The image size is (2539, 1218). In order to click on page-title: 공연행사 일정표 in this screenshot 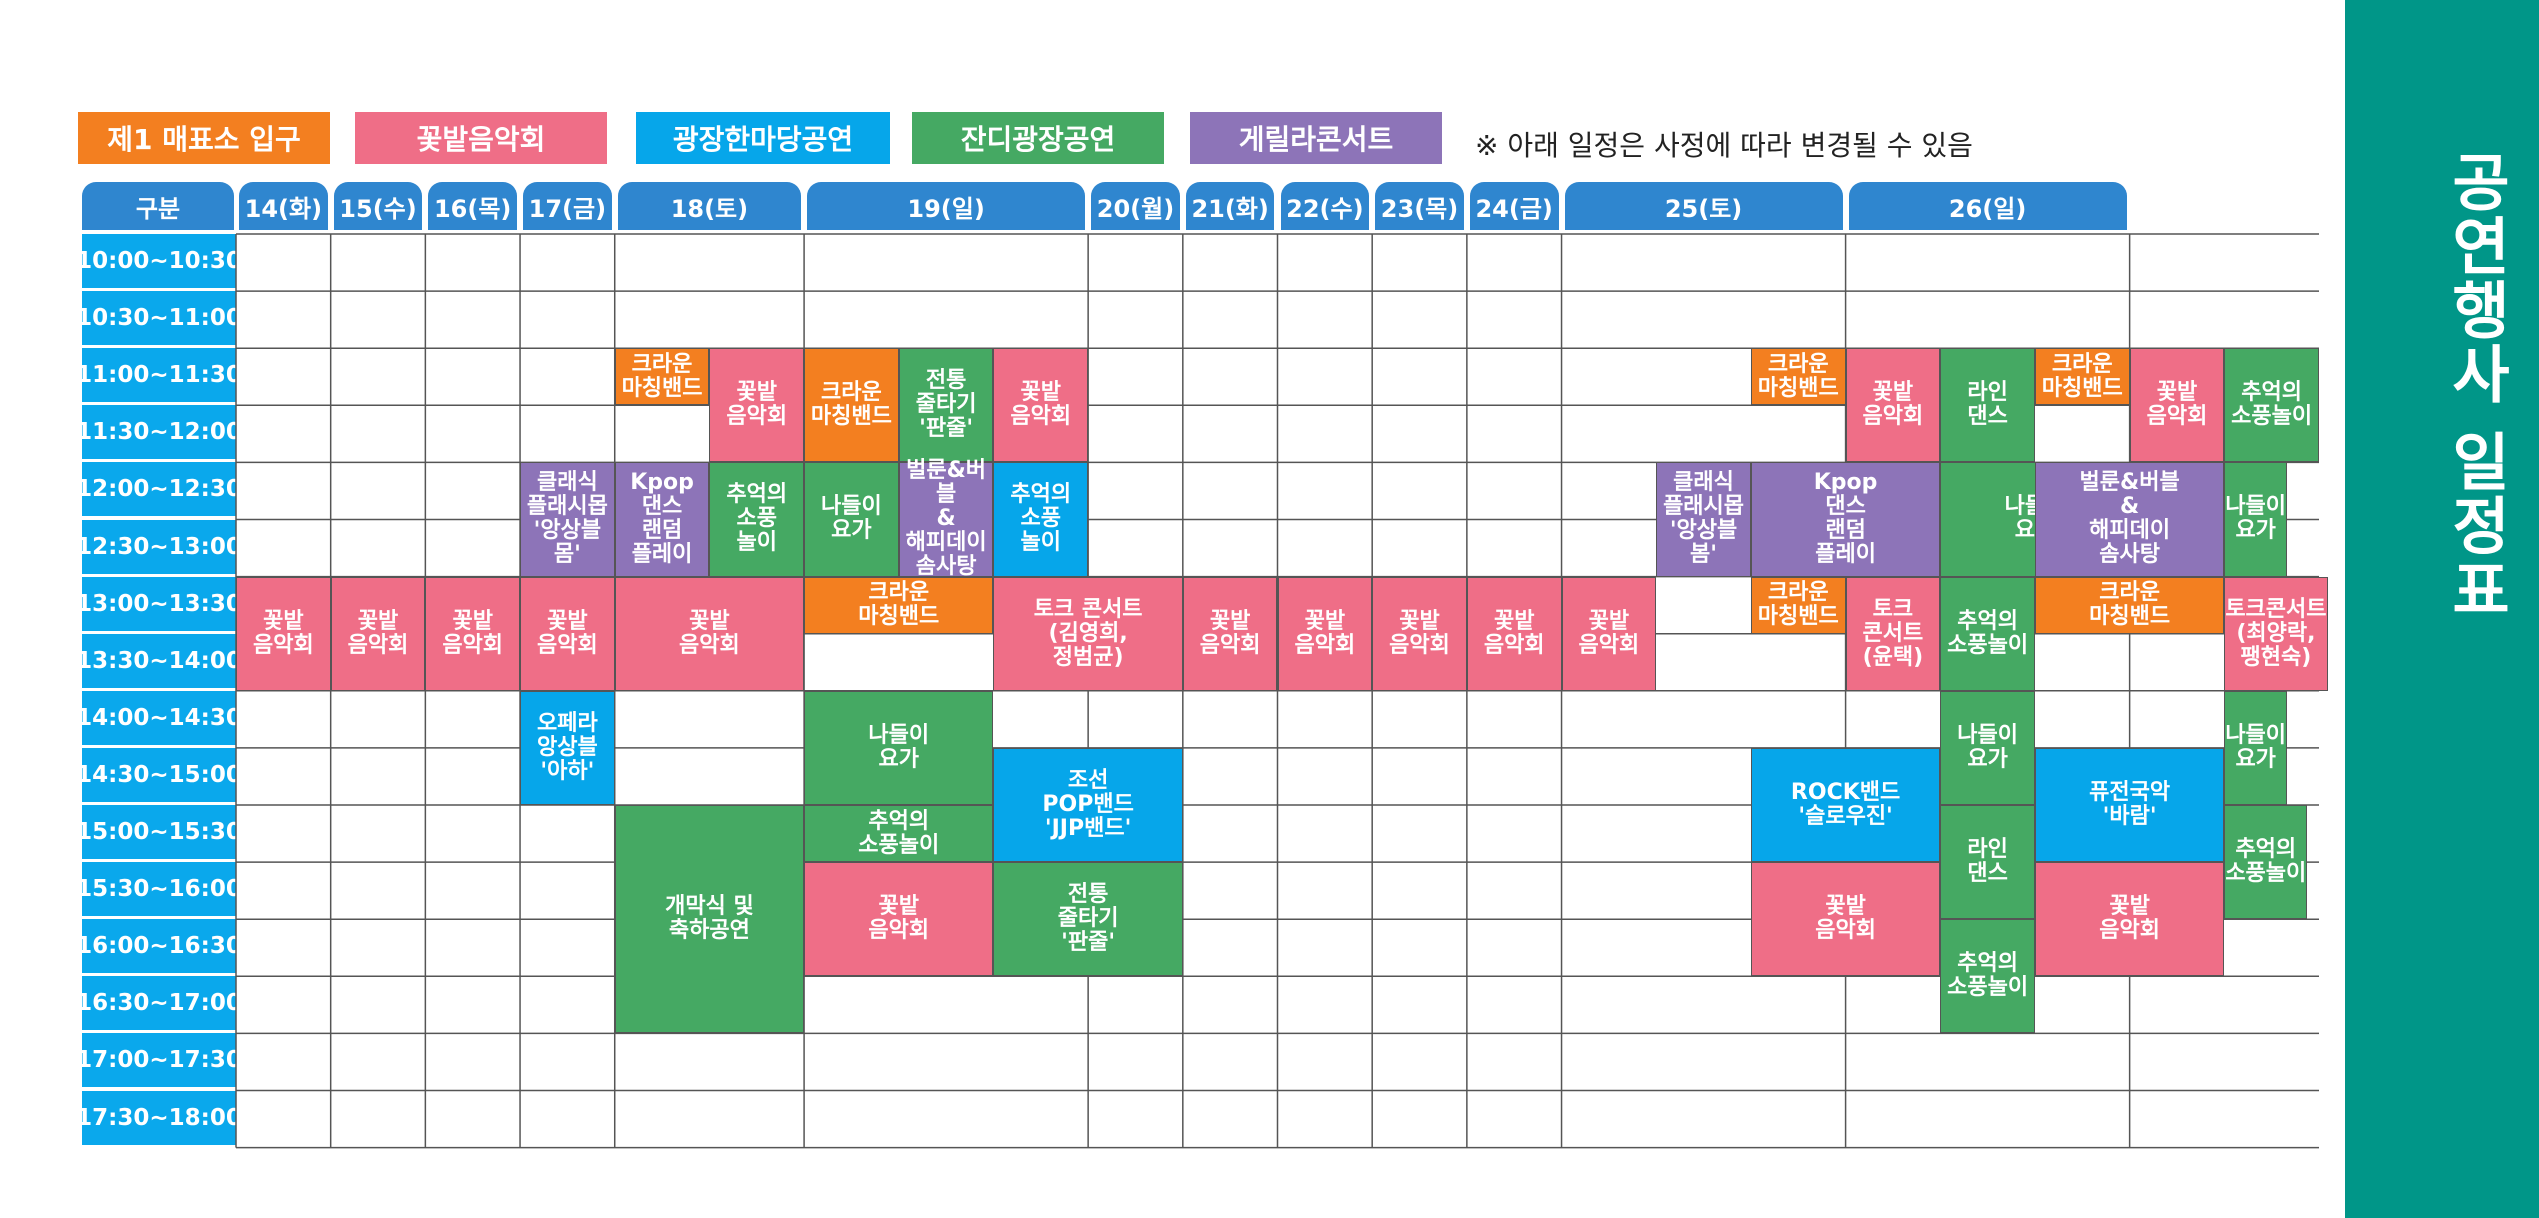, I will do `click(2475, 386)`.